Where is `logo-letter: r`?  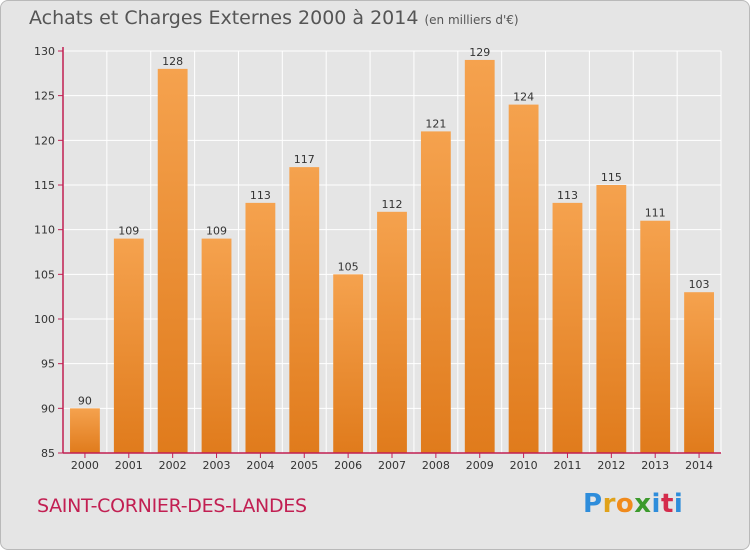 logo-letter: r is located at coordinates (609, 504).